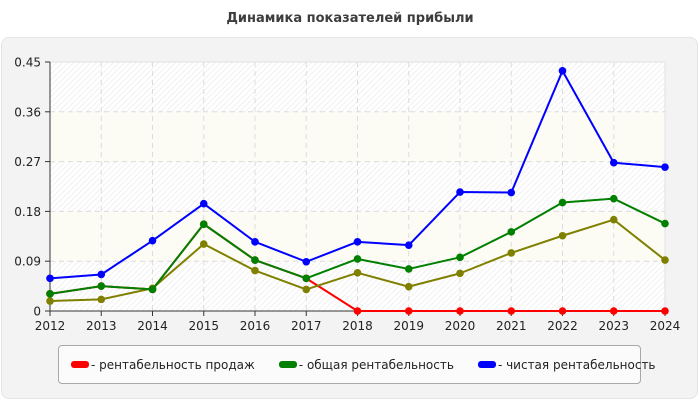 Image resolution: width=700 pixels, height=400 pixels. I want to click on legend-item-total: - общая рентабельность, so click(366, 364).